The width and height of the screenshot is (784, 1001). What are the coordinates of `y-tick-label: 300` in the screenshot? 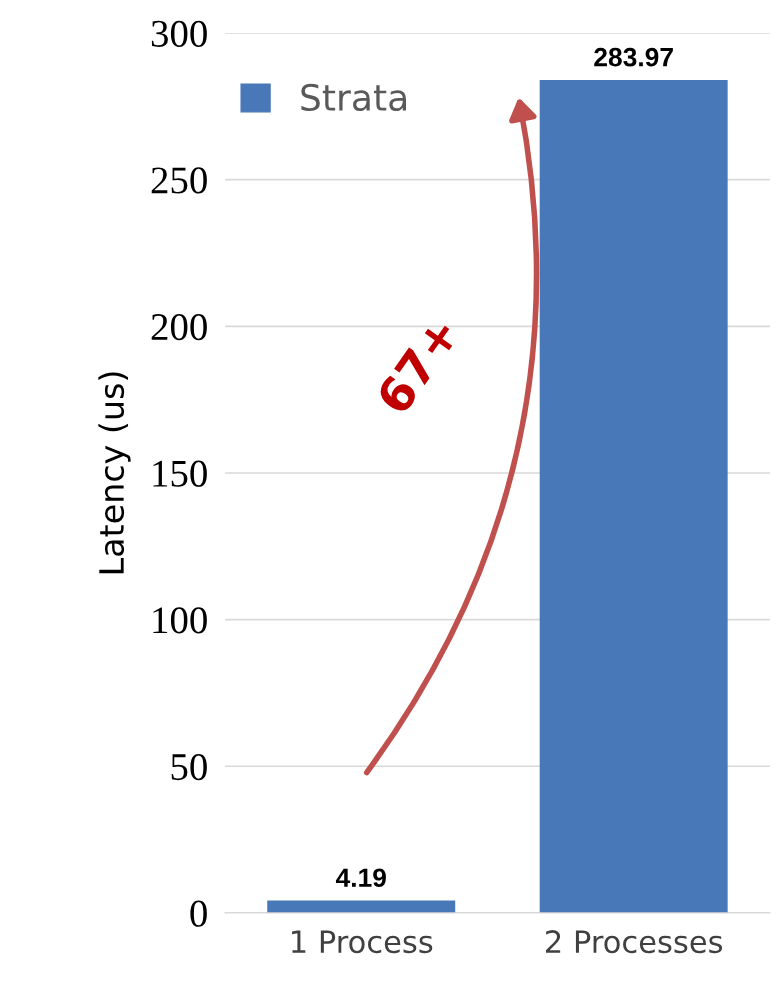 It's located at (179, 33).